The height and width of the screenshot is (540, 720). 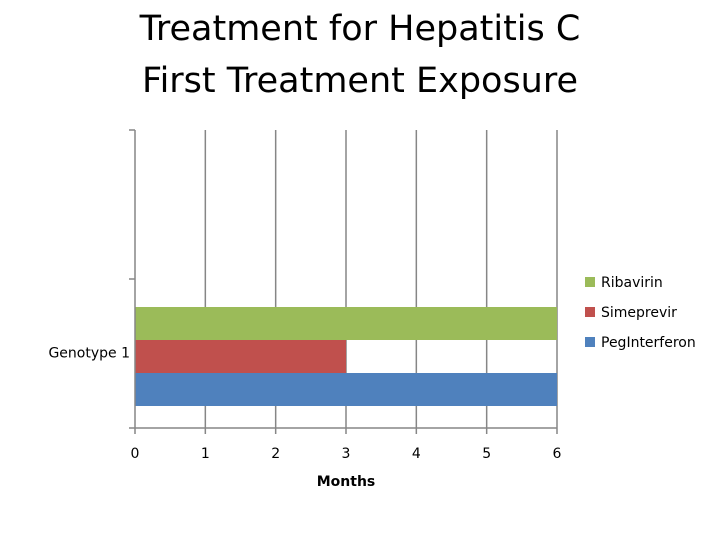 What do you see at coordinates (486, 454) in the screenshot?
I see `x-tick-label-5: 5` at bounding box center [486, 454].